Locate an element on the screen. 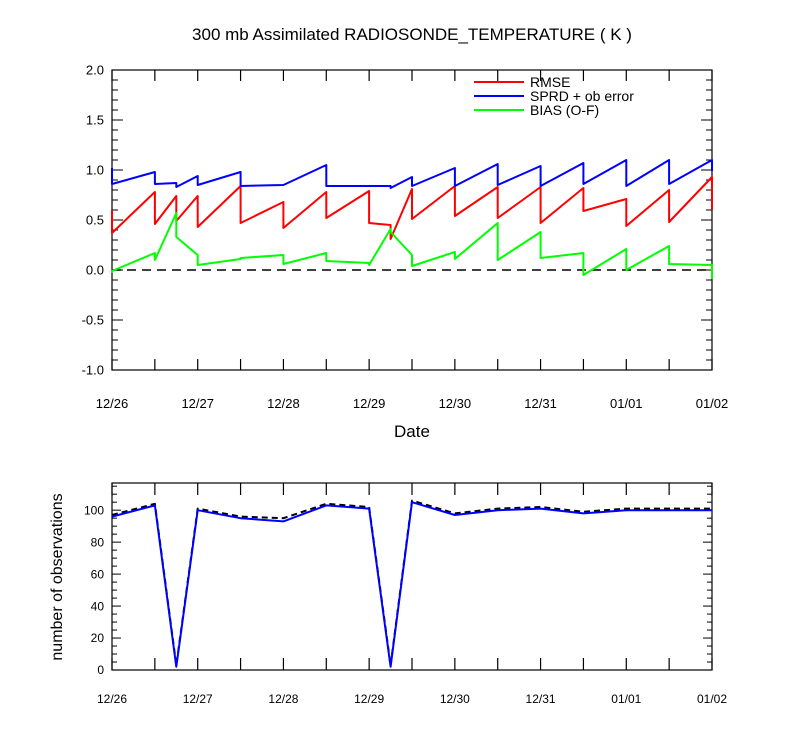 The width and height of the screenshot is (800, 750). y-tick-label: 0.0 is located at coordinates (95, 270).